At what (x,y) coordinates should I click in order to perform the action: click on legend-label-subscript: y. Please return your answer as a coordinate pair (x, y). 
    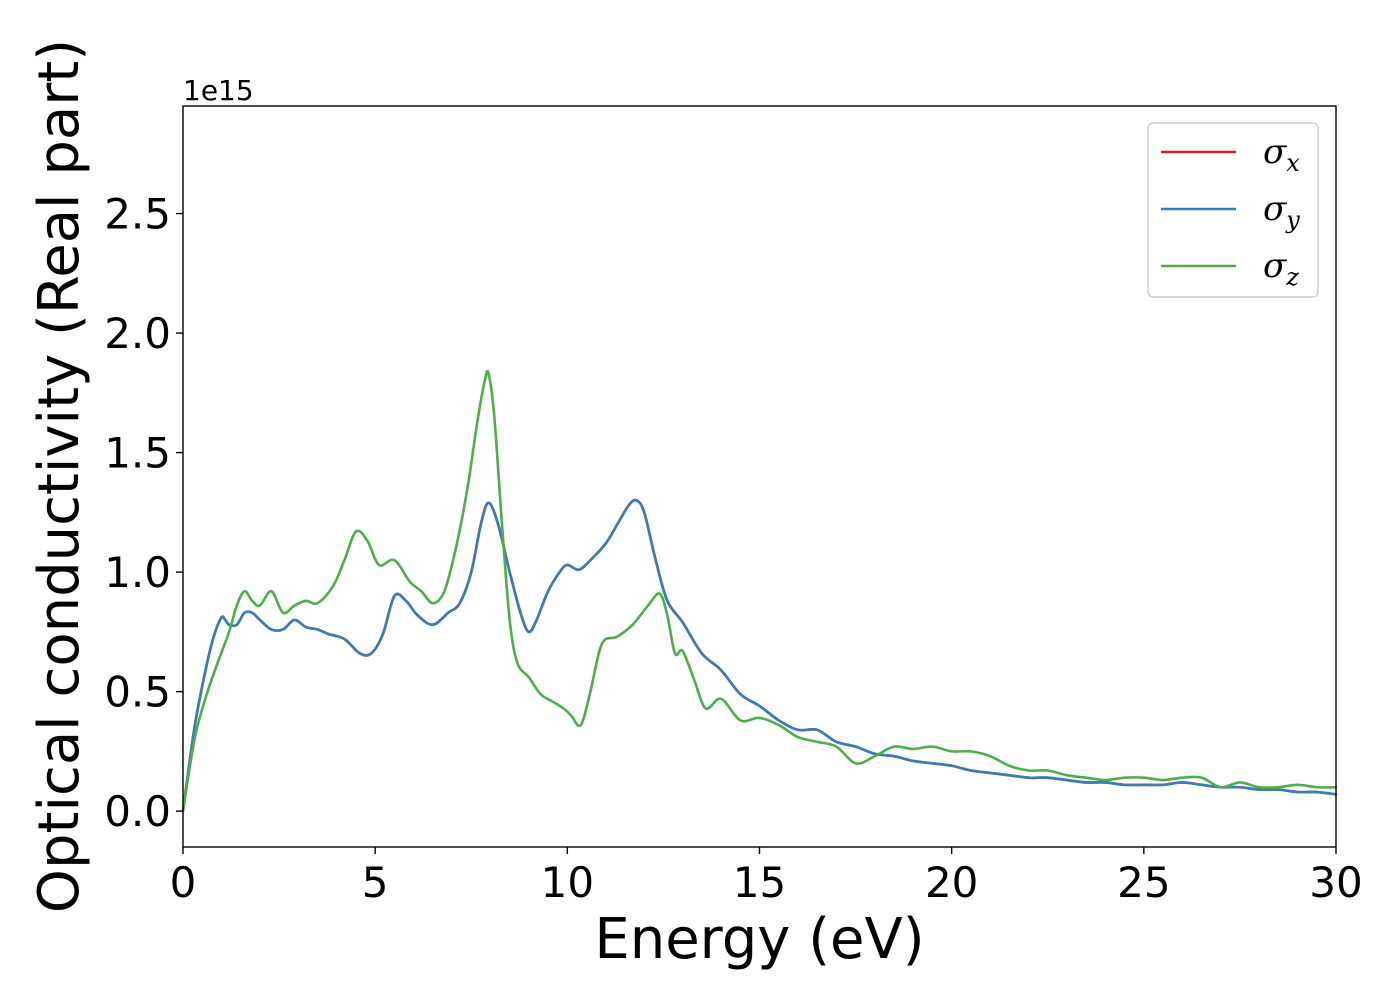
    Looking at the image, I should click on (1292, 220).